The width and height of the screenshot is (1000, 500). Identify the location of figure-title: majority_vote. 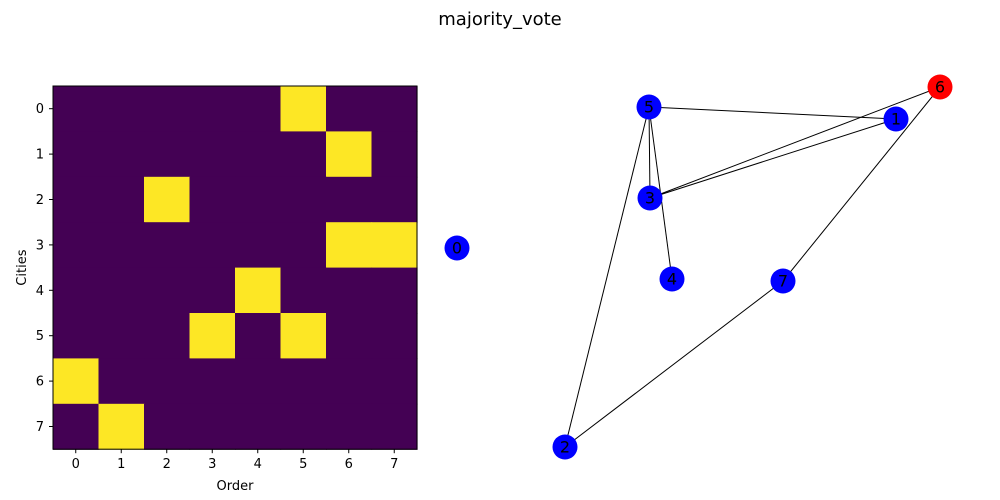
(500, 19).